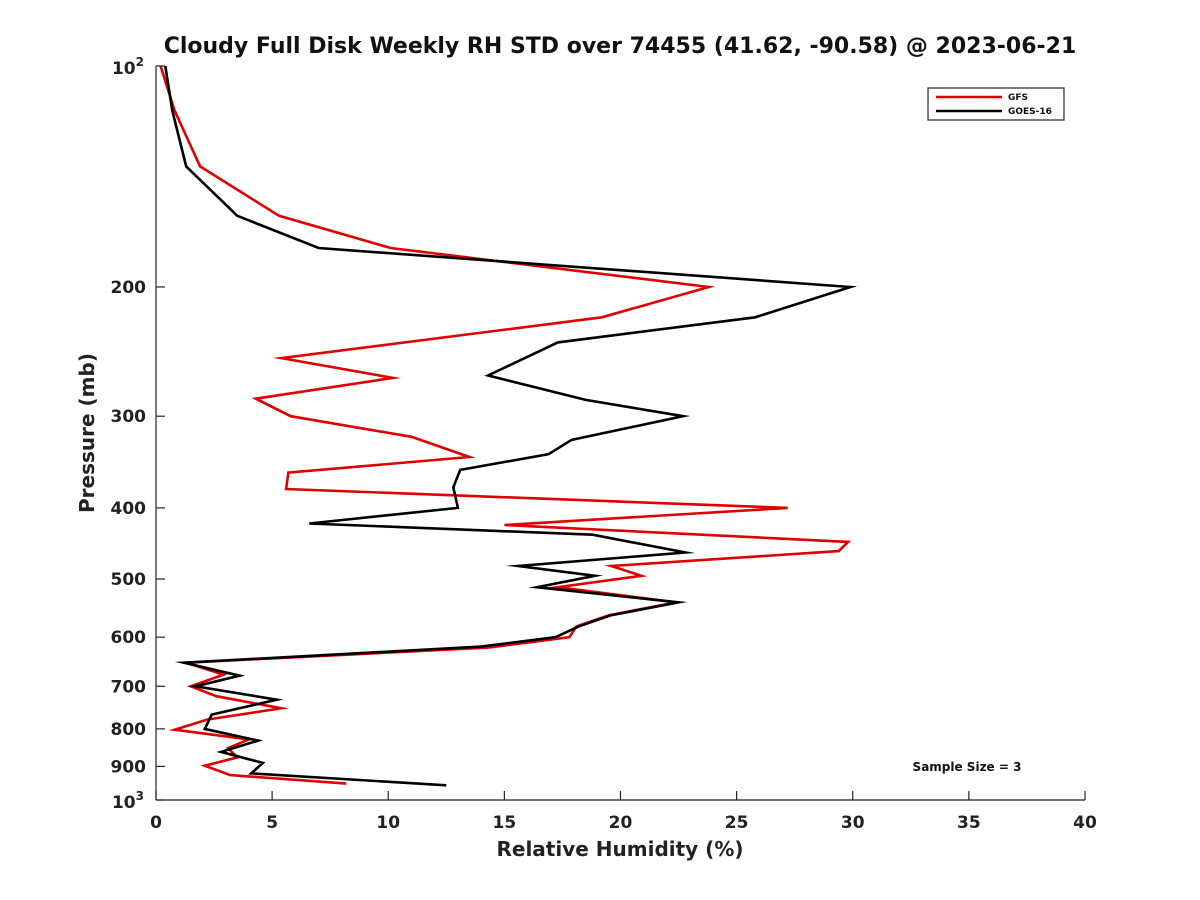  What do you see at coordinates (156, 823) in the screenshot?
I see `x-tick-label: 0` at bounding box center [156, 823].